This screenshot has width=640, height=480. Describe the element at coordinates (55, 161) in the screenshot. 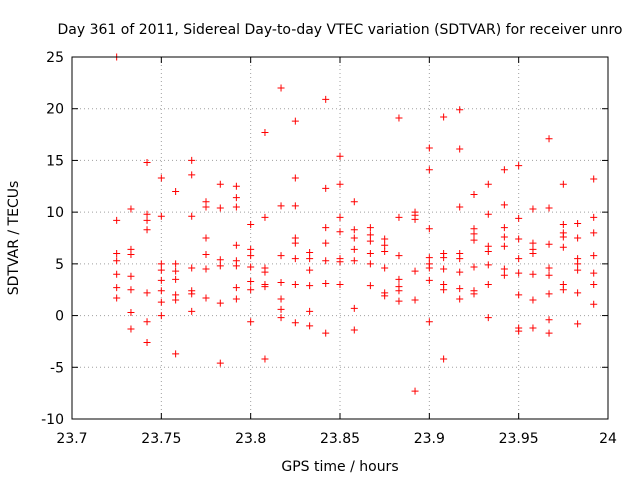

I see `y-tick-label: 15` at that location.